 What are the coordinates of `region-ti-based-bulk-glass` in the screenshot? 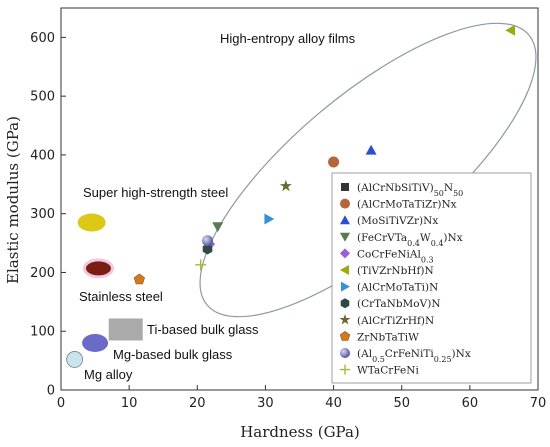 It's located at (125, 329).